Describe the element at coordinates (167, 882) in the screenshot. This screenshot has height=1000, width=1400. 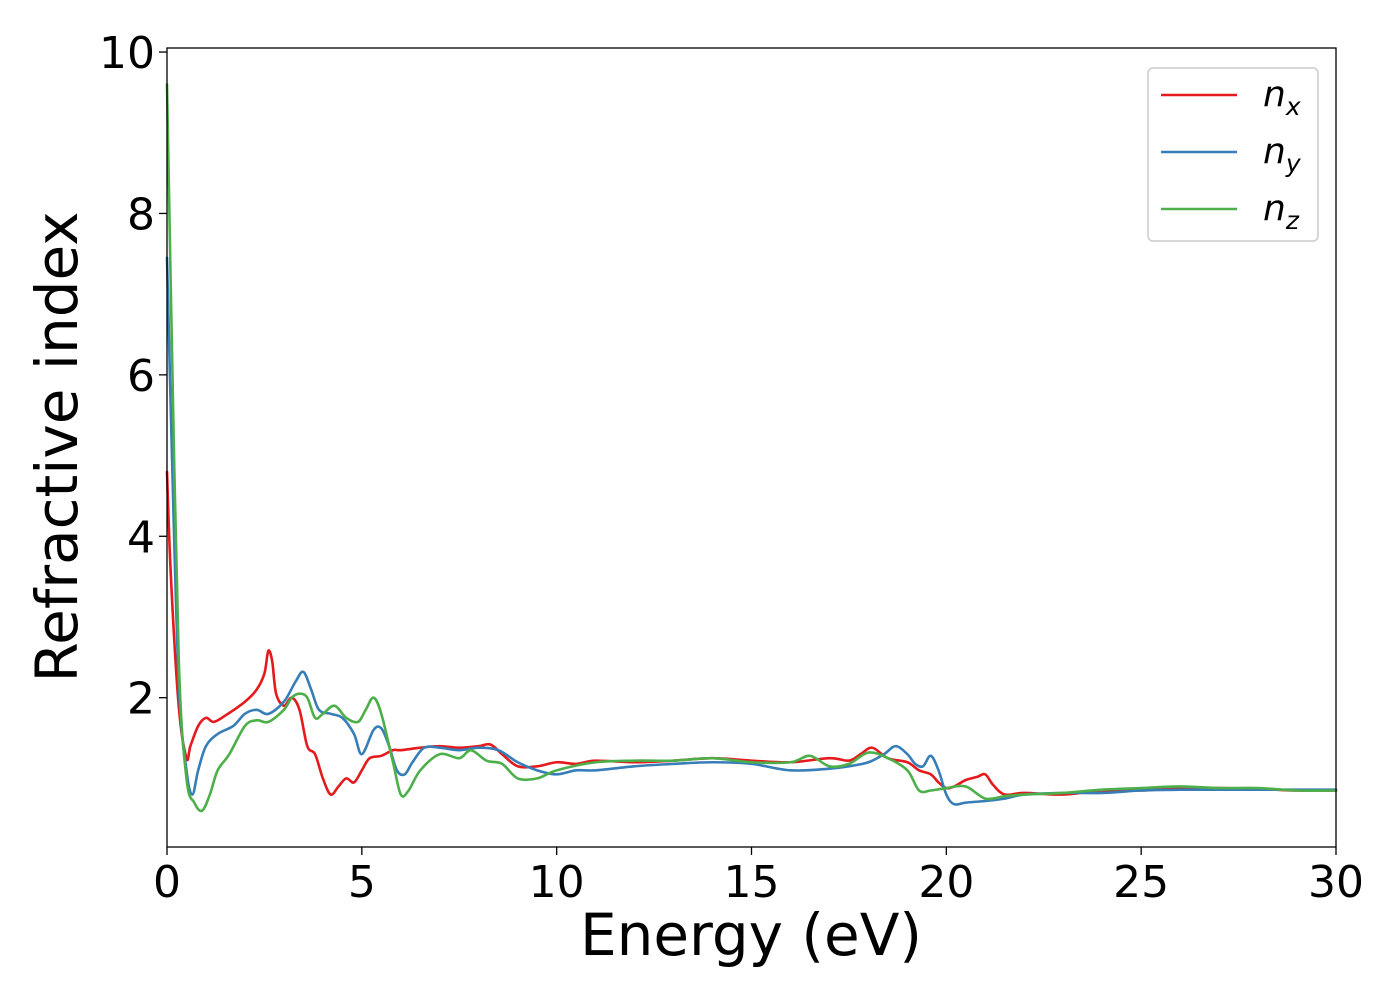
I see `x-tick-label: 0` at that location.